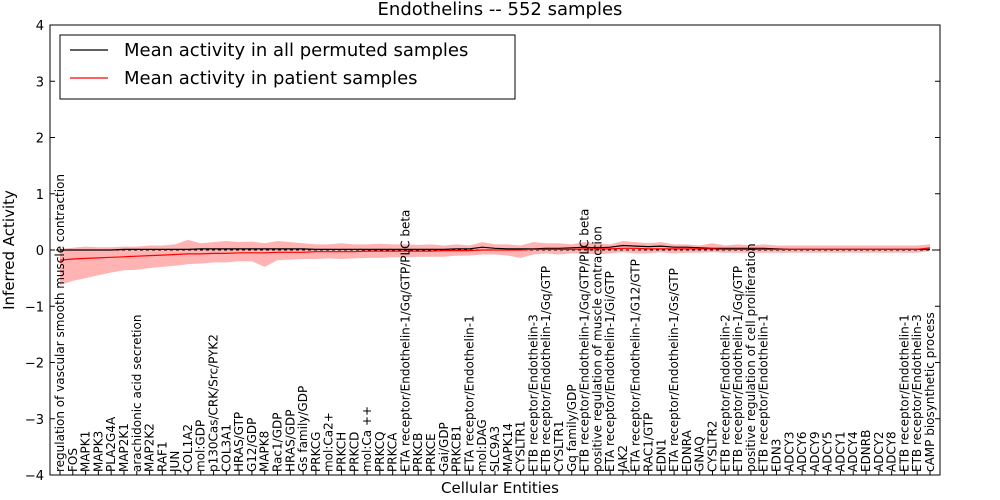 The image size is (1000, 500). Describe the element at coordinates (278, 442) in the screenshot. I see `entity-label: Rac1/GDP` at that location.